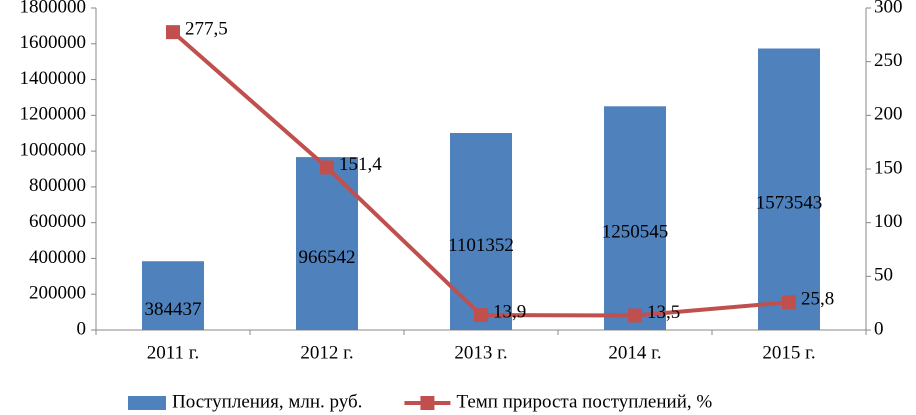 The image size is (916, 415). Describe the element at coordinates (509, 311) in the screenshot. I see `line-value-label: 13,9` at that location.